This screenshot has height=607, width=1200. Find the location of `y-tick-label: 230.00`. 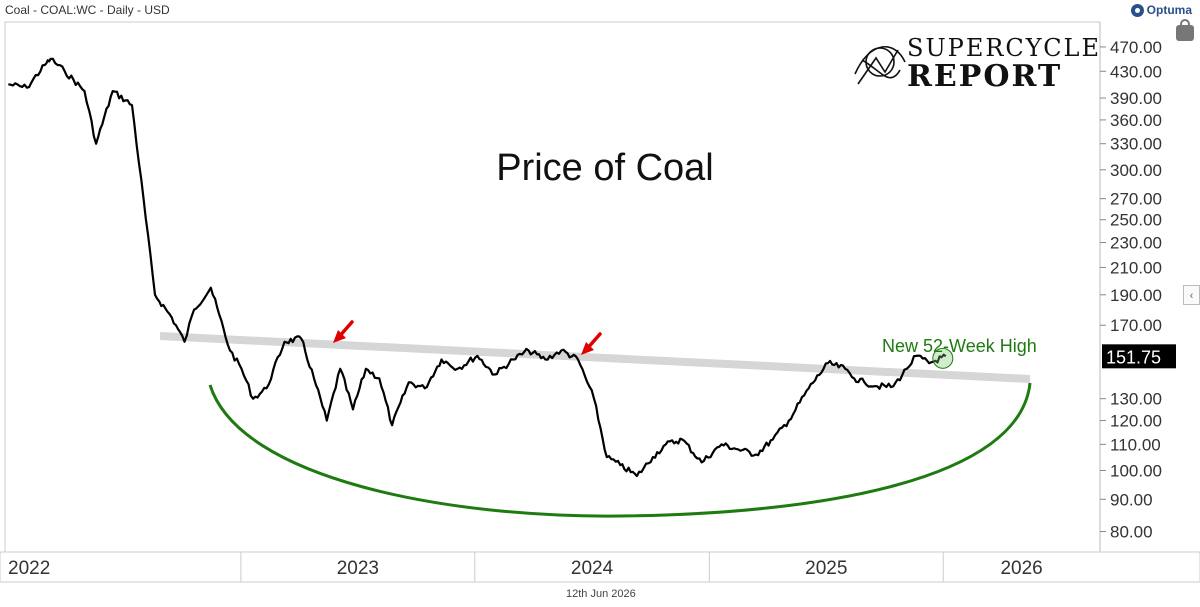

y-tick-label: 230.00 is located at coordinates (1136, 243).